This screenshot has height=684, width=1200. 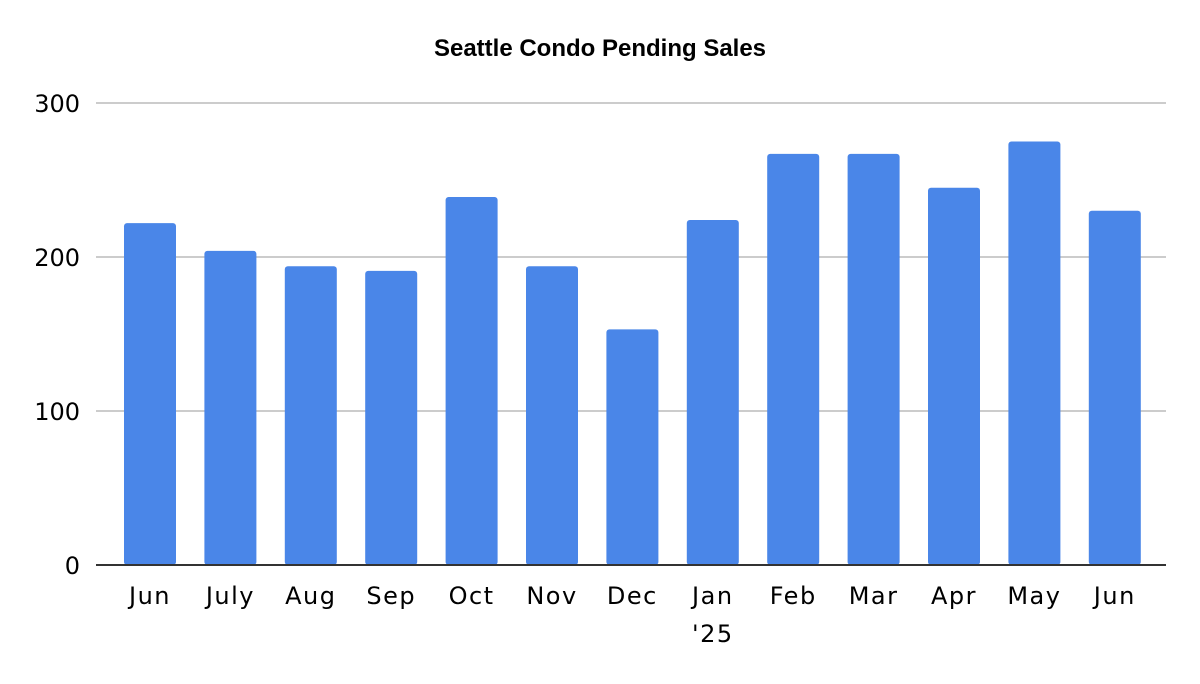 I want to click on x-tick-label: July, so click(x=229, y=596).